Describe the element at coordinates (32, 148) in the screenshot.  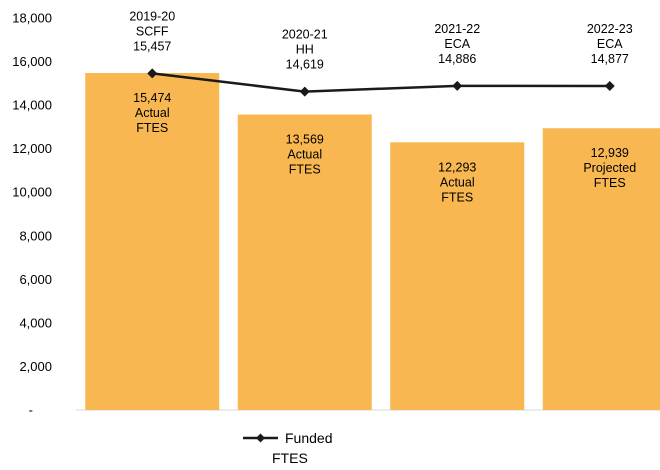
I see `y-tick-label: 12,000` at that location.